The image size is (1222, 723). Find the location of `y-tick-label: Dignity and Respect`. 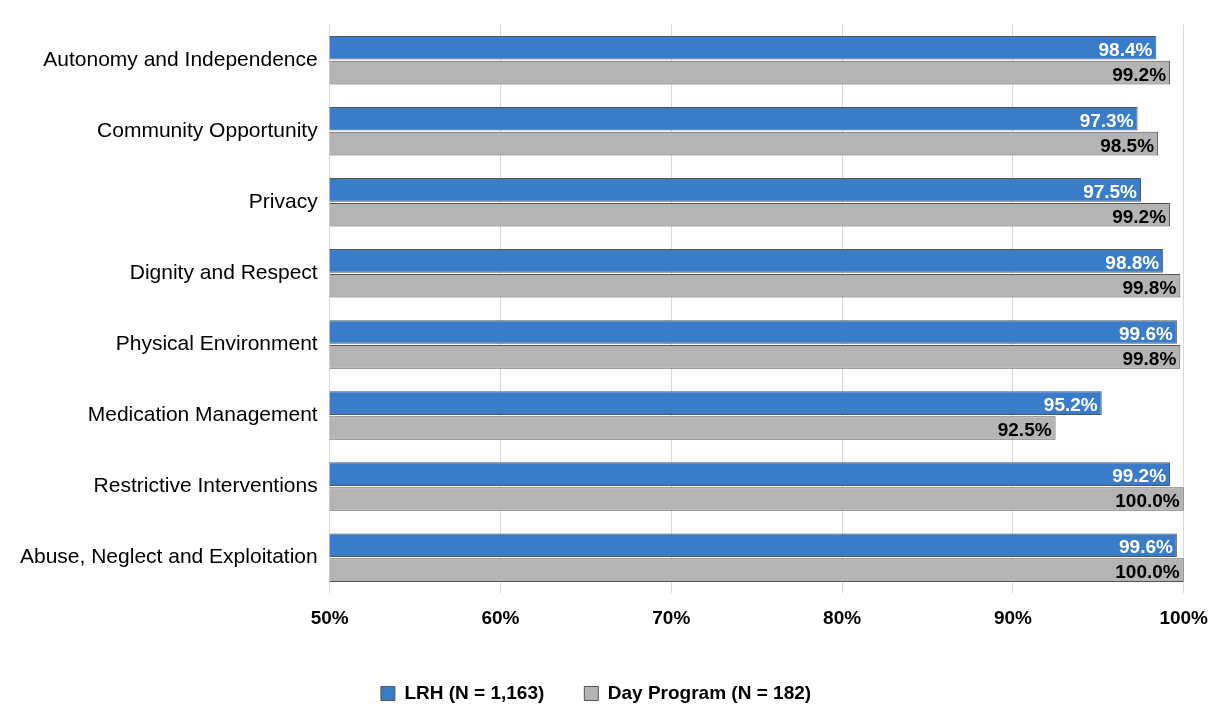

y-tick-label: Dignity and Respect is located at coordinates (223, 272).